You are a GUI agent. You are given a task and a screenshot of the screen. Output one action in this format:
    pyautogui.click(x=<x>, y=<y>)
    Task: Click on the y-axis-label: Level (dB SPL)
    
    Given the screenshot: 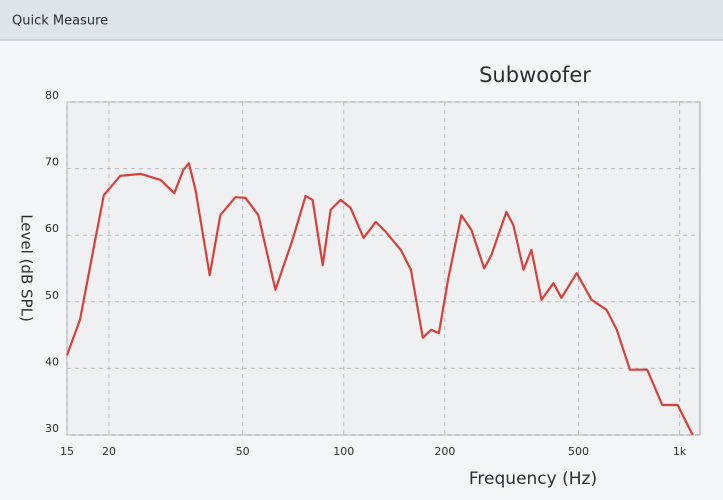 What is the action you would take?
    pyautogui.click(x=27, y=268)
    